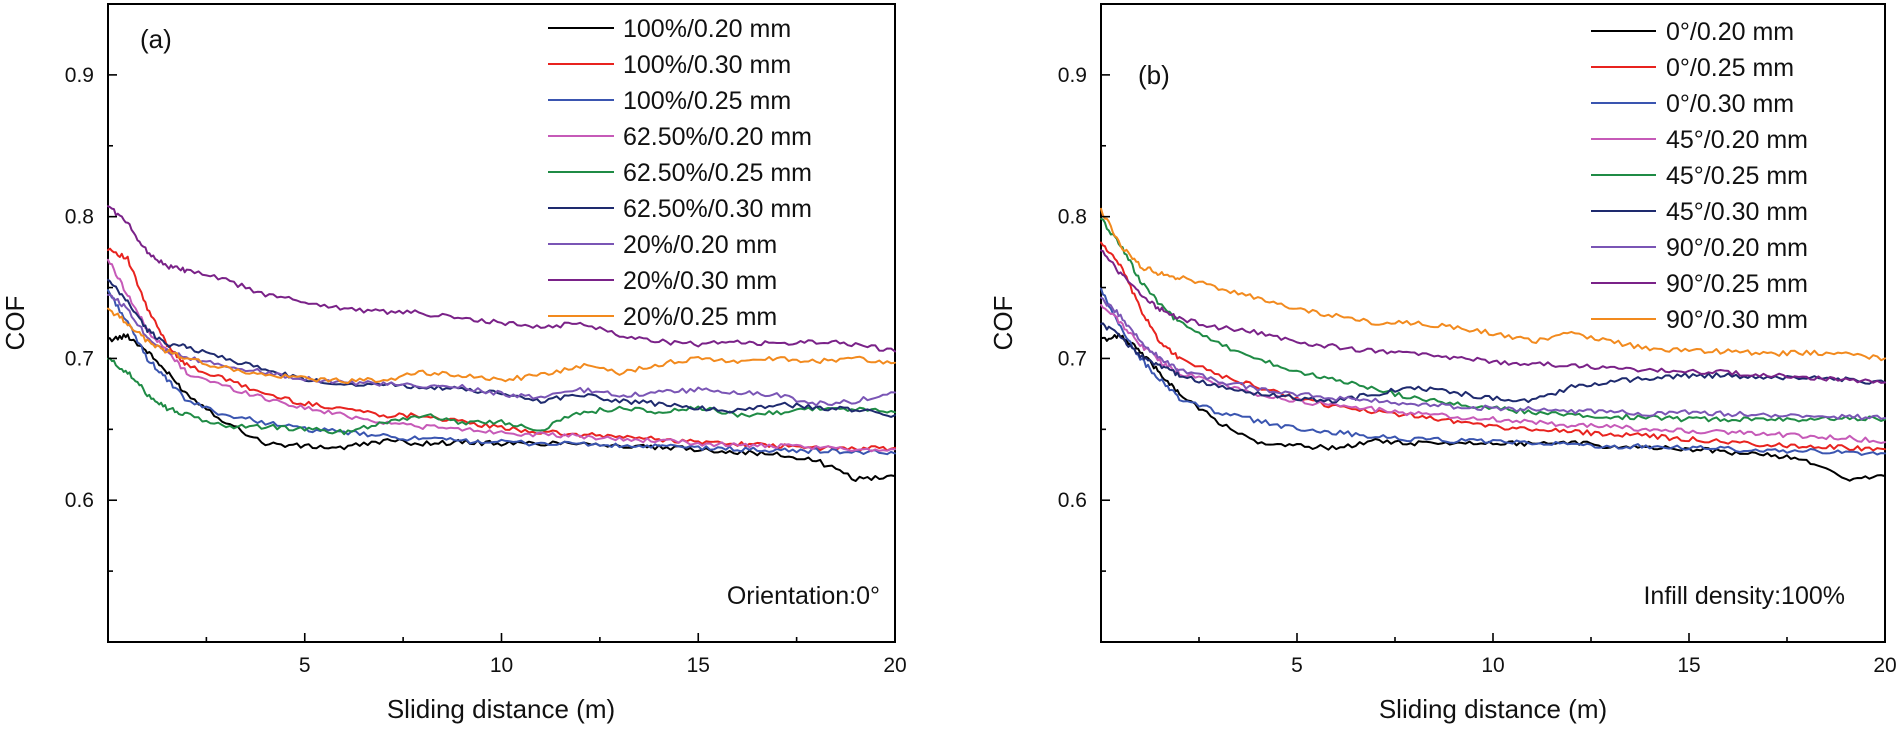 Image resolution: width=1901 pixels, height=734 pixels. I want to click on panel-a-legend-item-9: 20%/0.25 mm, so click(662, 317).